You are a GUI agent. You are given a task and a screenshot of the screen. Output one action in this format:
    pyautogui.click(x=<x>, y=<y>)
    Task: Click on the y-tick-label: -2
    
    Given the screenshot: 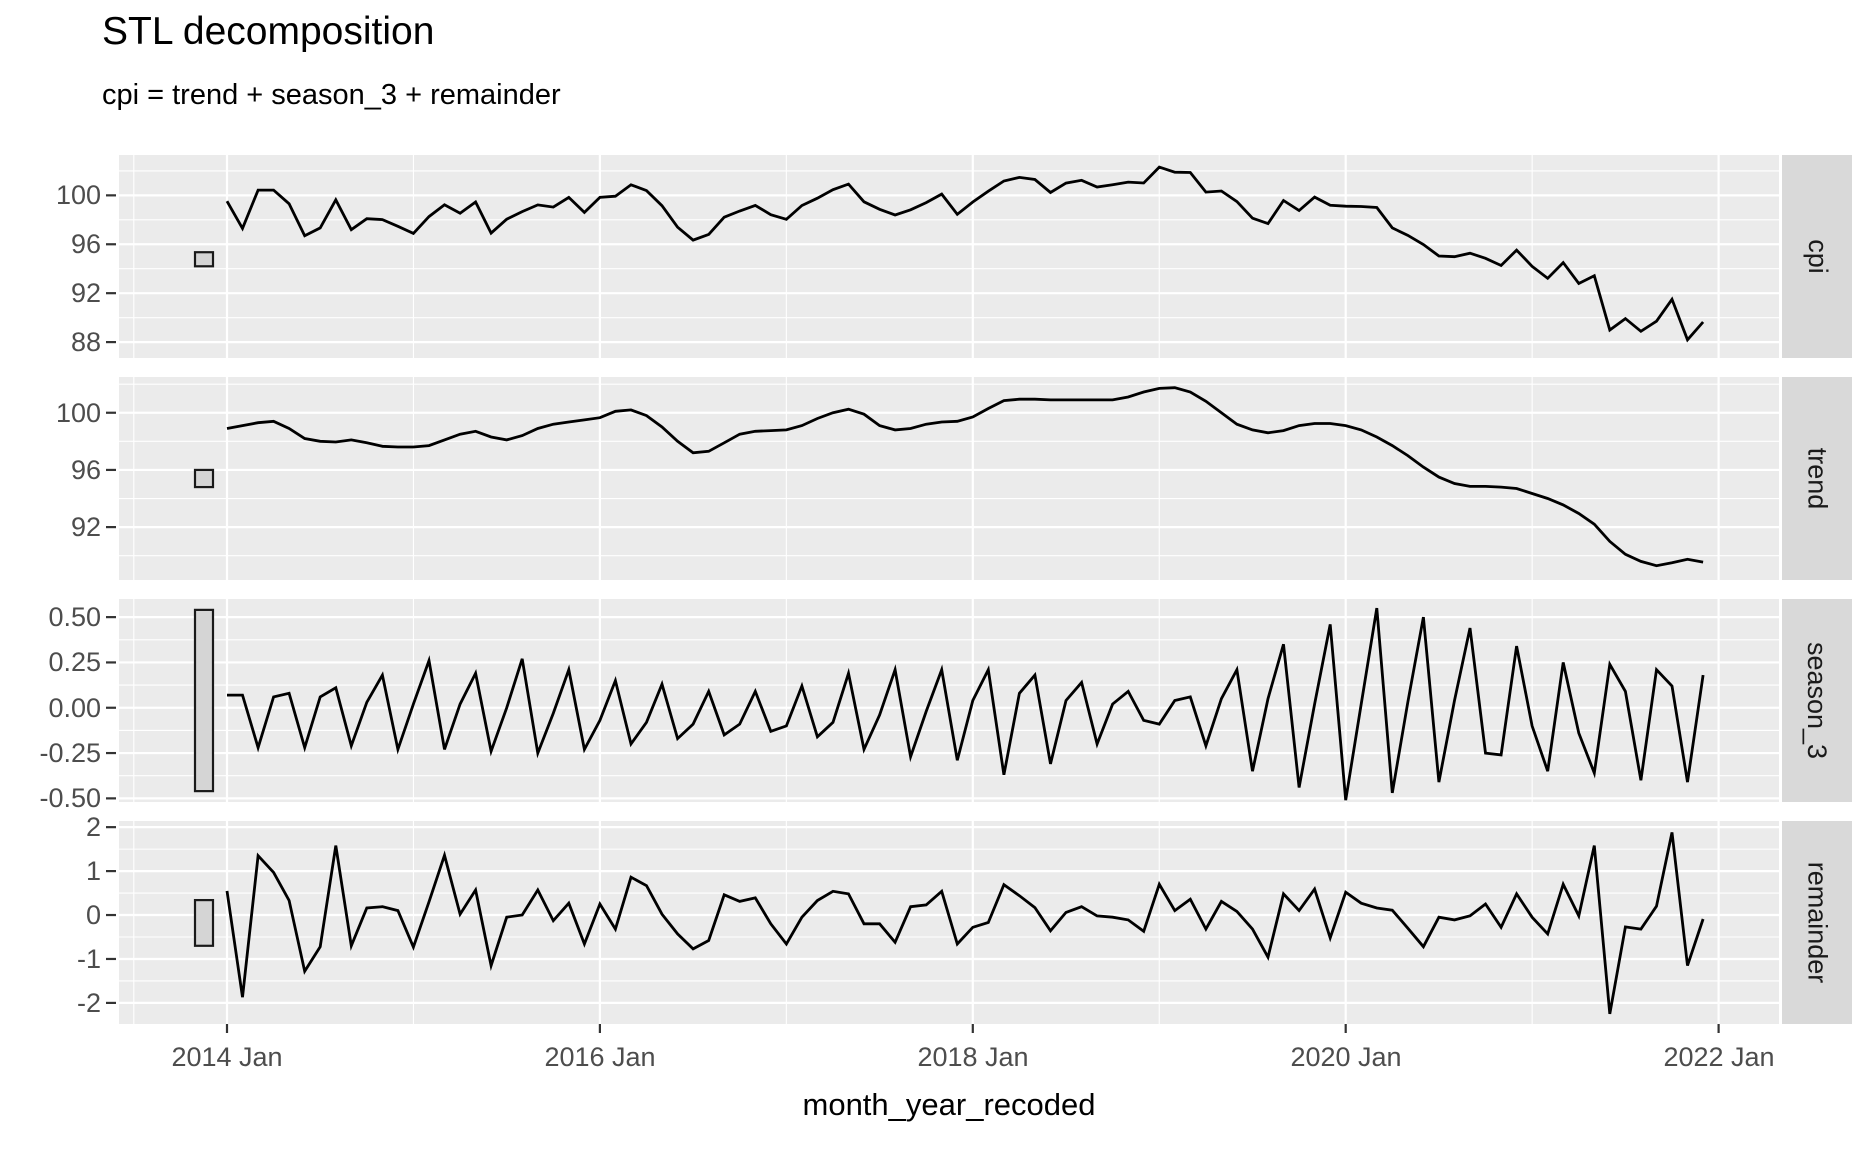 What is the action you would take?
    pyautogui.click(x=88, y=1003)
    